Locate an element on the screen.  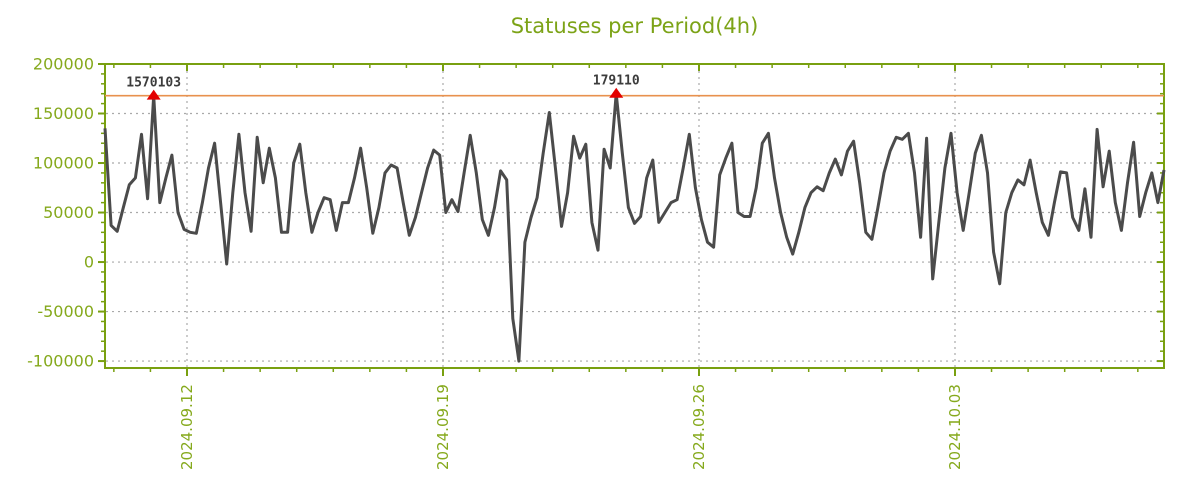
y-tick-label: 200000 is located at coordinates (63, 64).